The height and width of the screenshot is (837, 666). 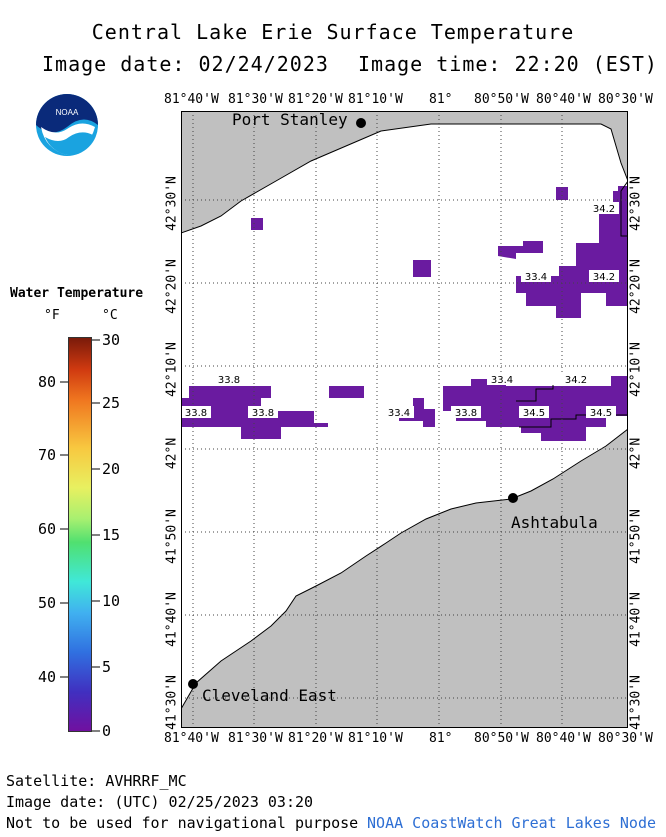 I want to click on lat-label-right: 42°30'N, so click(x=636, y=203).